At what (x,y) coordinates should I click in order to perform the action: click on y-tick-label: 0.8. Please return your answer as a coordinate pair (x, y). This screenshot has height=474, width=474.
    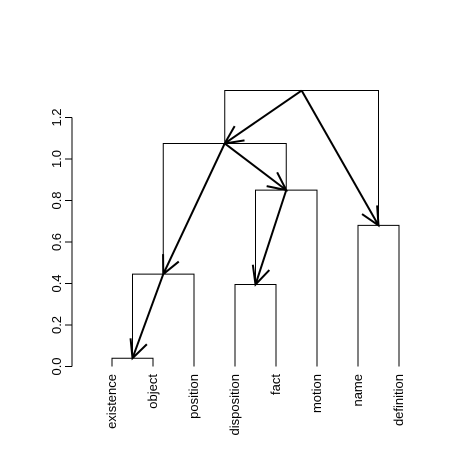
    Looking at the image, I should click on (56, 200).